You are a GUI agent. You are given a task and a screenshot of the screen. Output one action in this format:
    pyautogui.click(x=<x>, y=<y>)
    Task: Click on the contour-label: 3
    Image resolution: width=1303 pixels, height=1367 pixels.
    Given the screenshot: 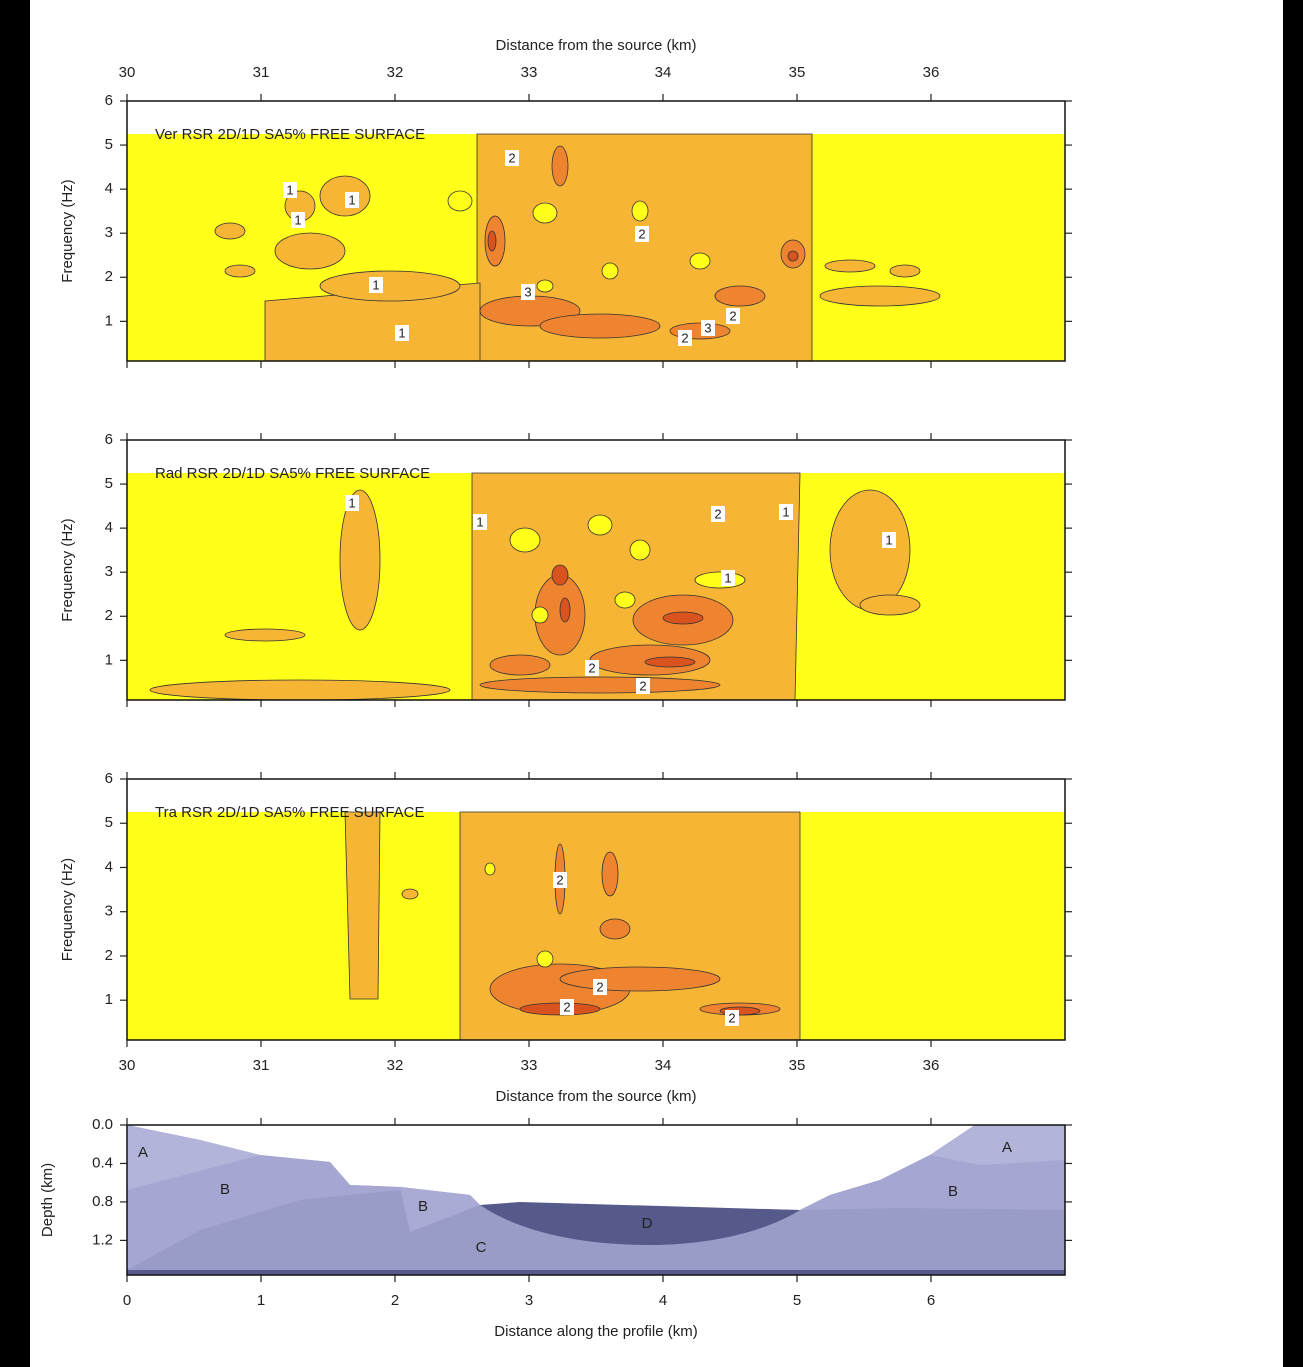 What is the action you would take?
    pyautogui.click(x=707, y=327)
    